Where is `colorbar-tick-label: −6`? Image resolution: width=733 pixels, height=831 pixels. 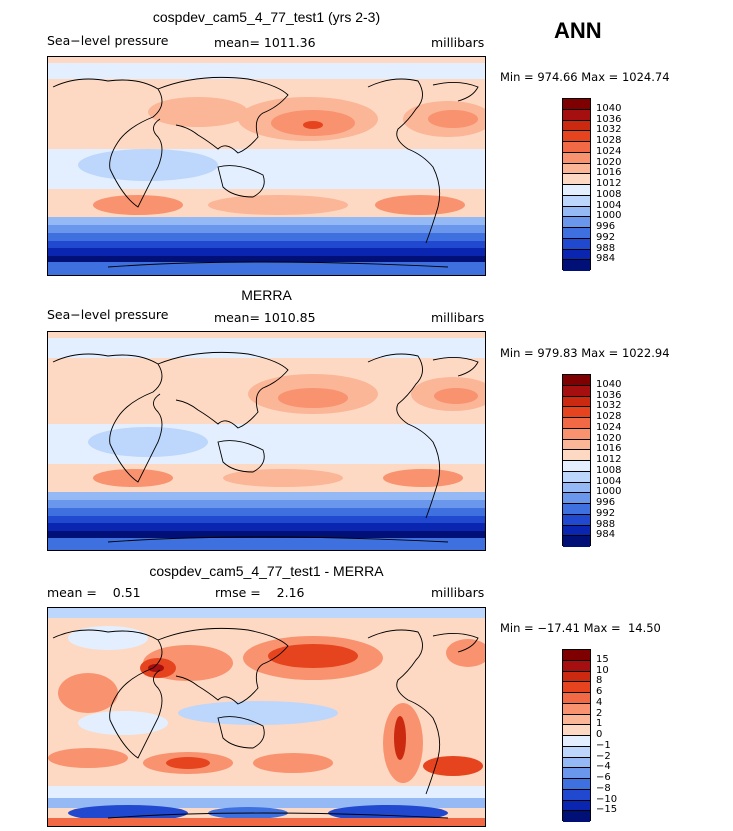
colorbar-tick-label: −6 is located at coordinates (603, 777).